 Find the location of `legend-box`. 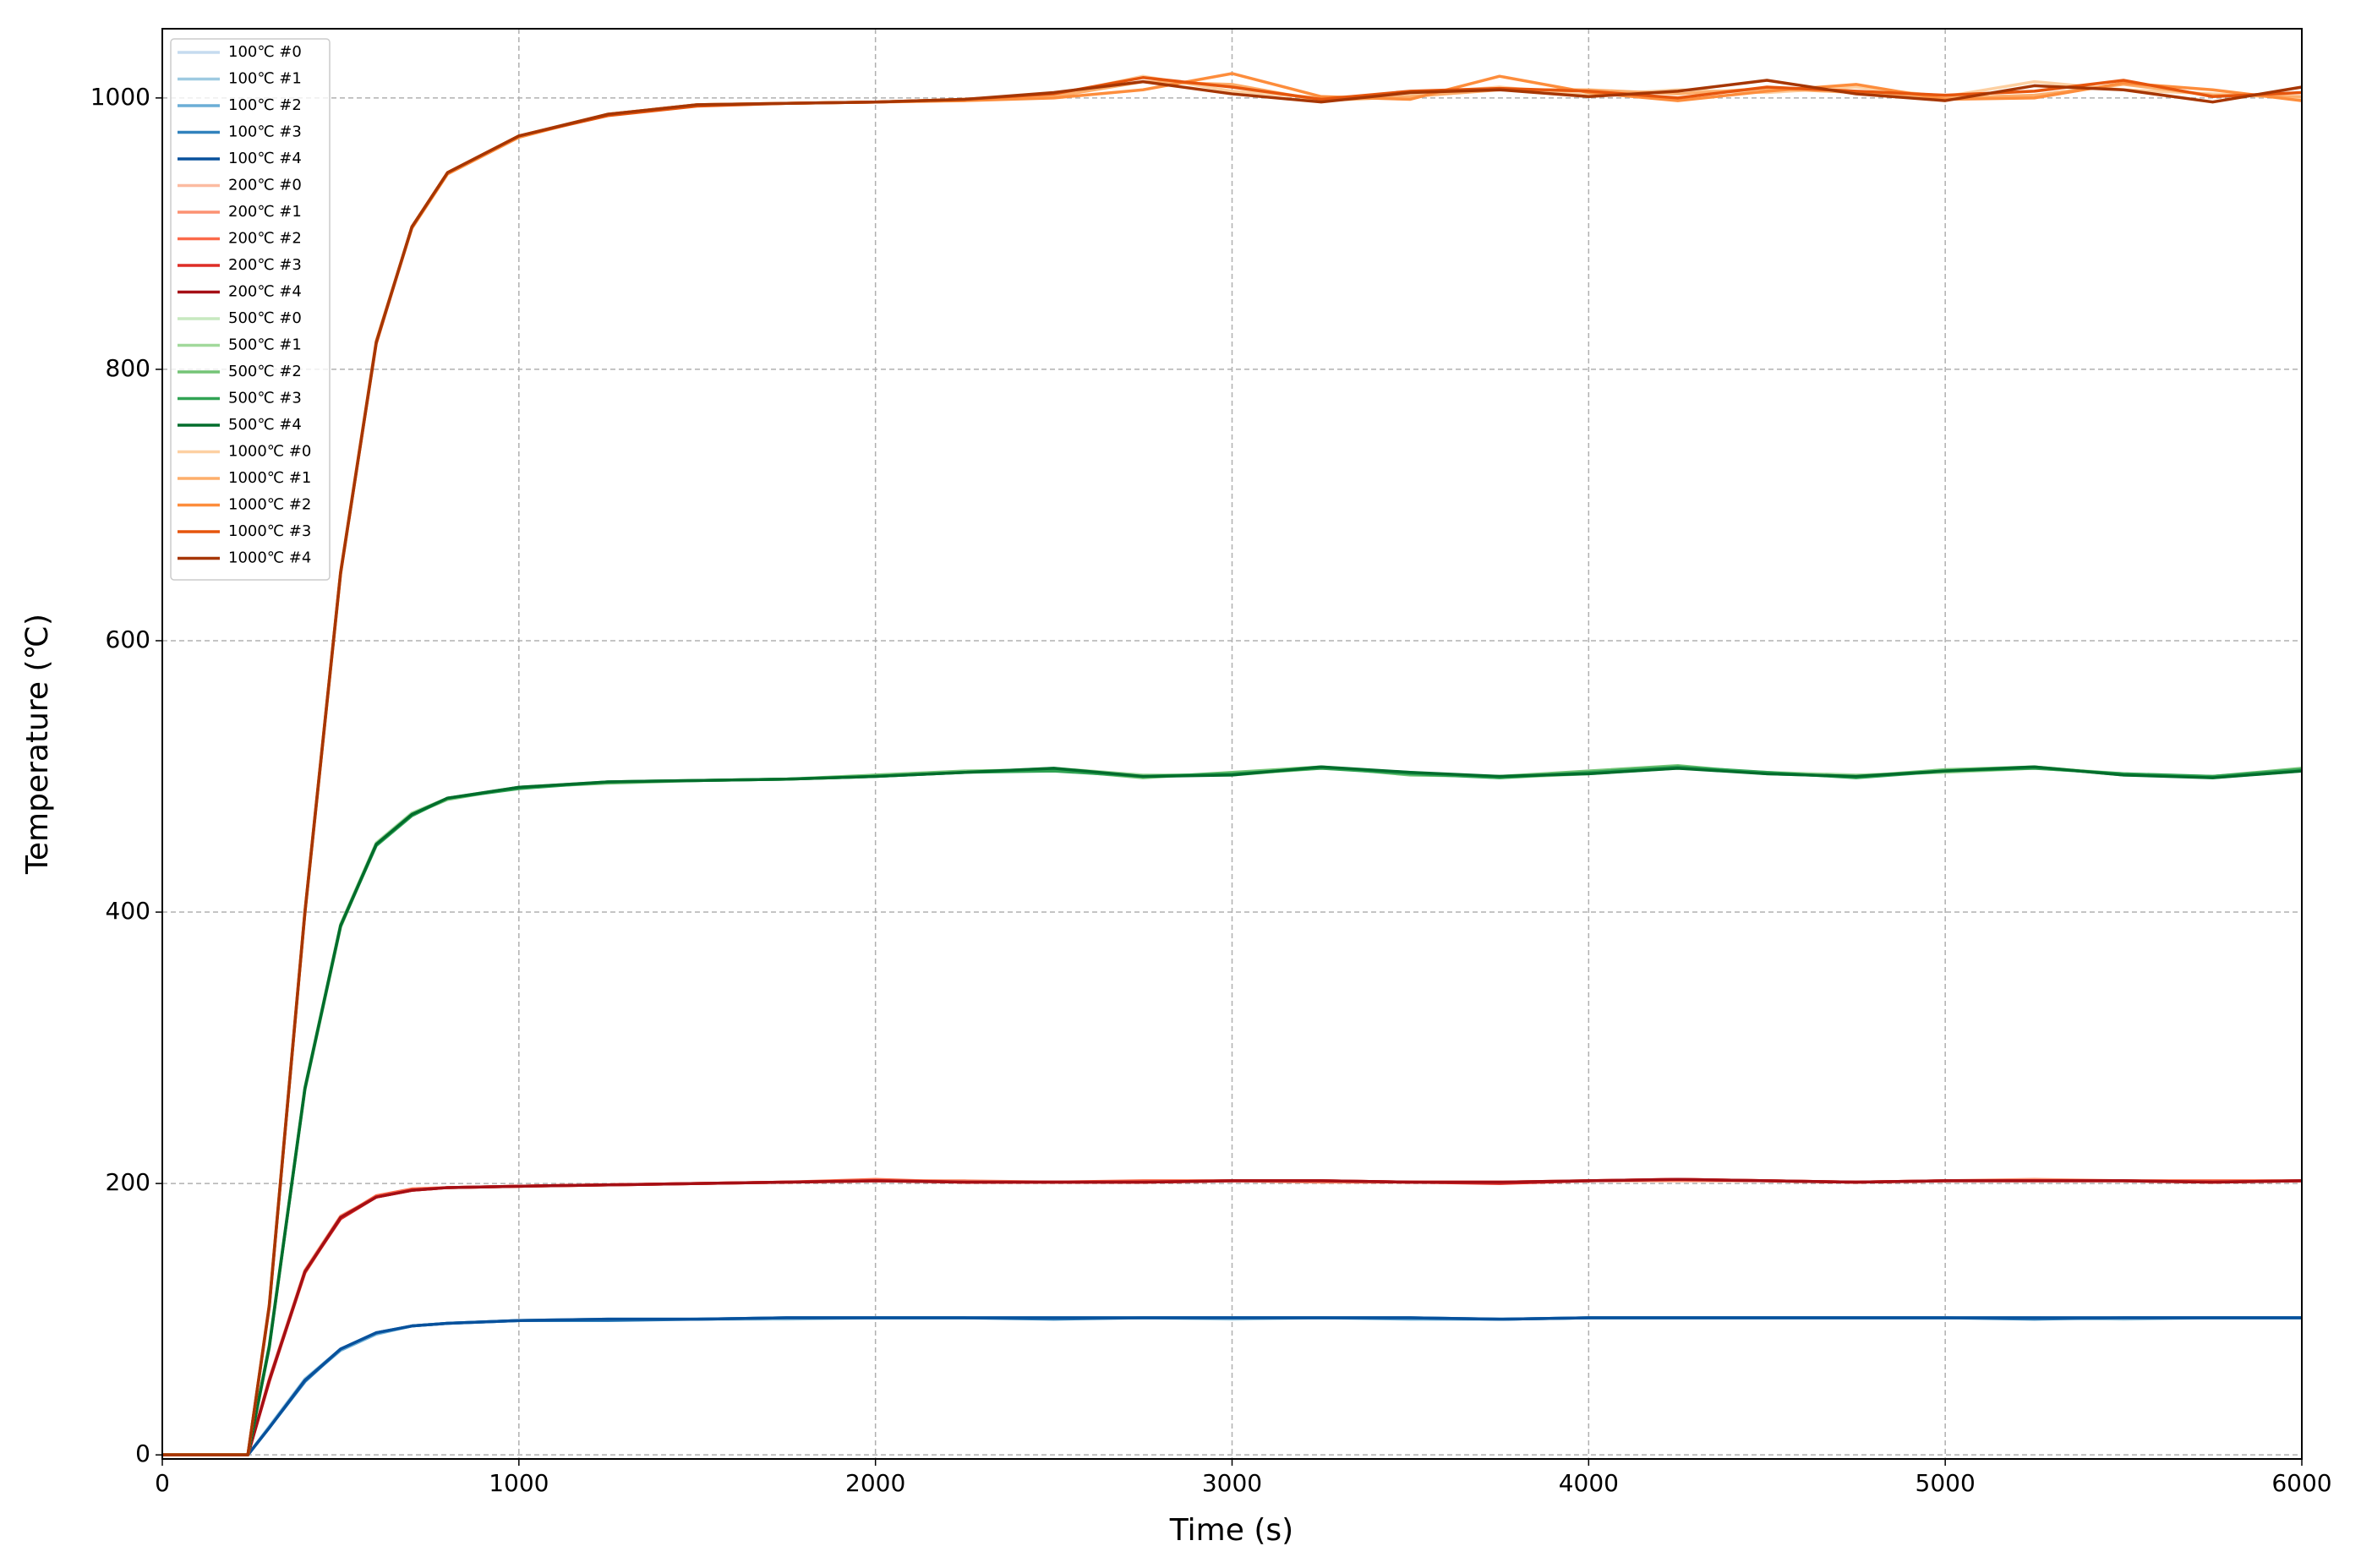

legend-box is located at coordinates (250, 309).